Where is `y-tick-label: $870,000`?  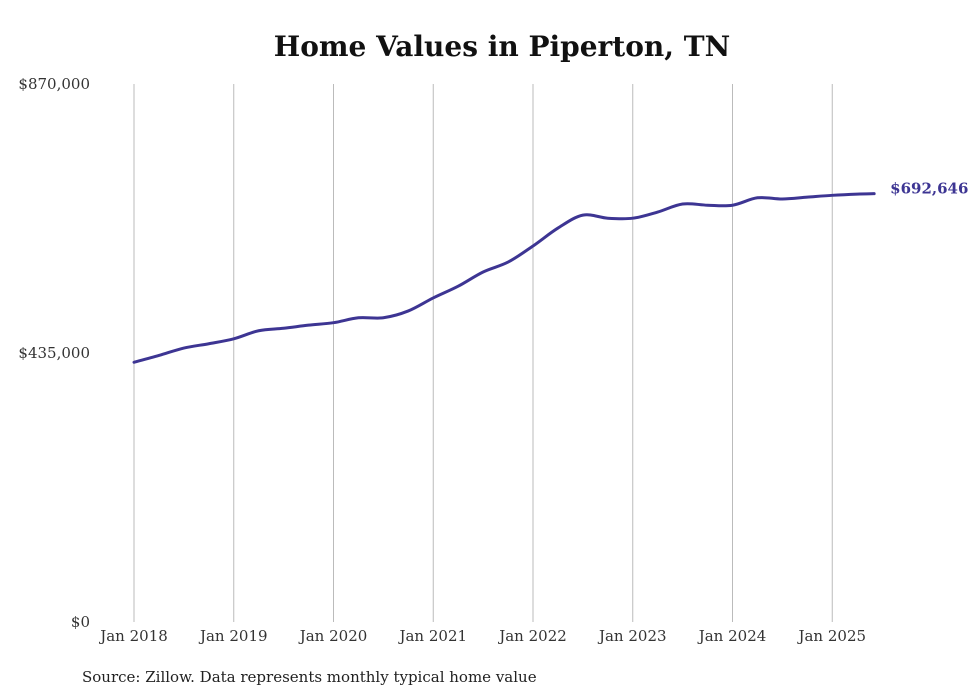 y-tick-label: $870,000 is located at coordinates (54, 84).